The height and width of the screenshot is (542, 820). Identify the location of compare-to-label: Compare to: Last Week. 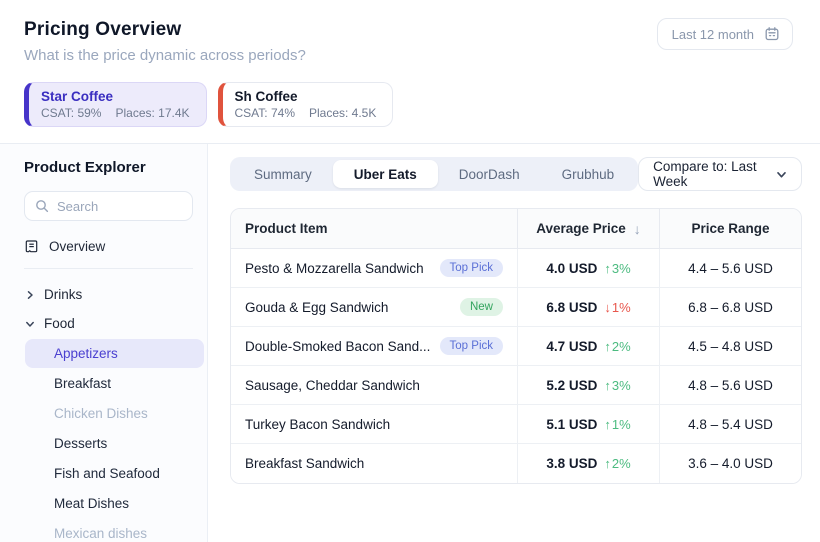
(705, 174).